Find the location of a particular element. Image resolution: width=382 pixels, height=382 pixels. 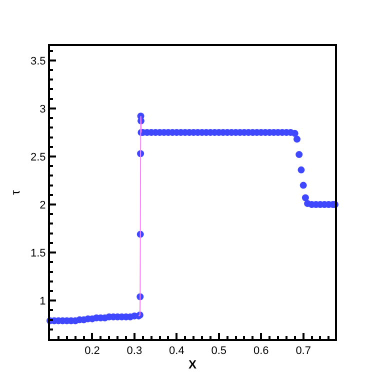

y-tick-label: 1 is located at coordinates (43, 301).